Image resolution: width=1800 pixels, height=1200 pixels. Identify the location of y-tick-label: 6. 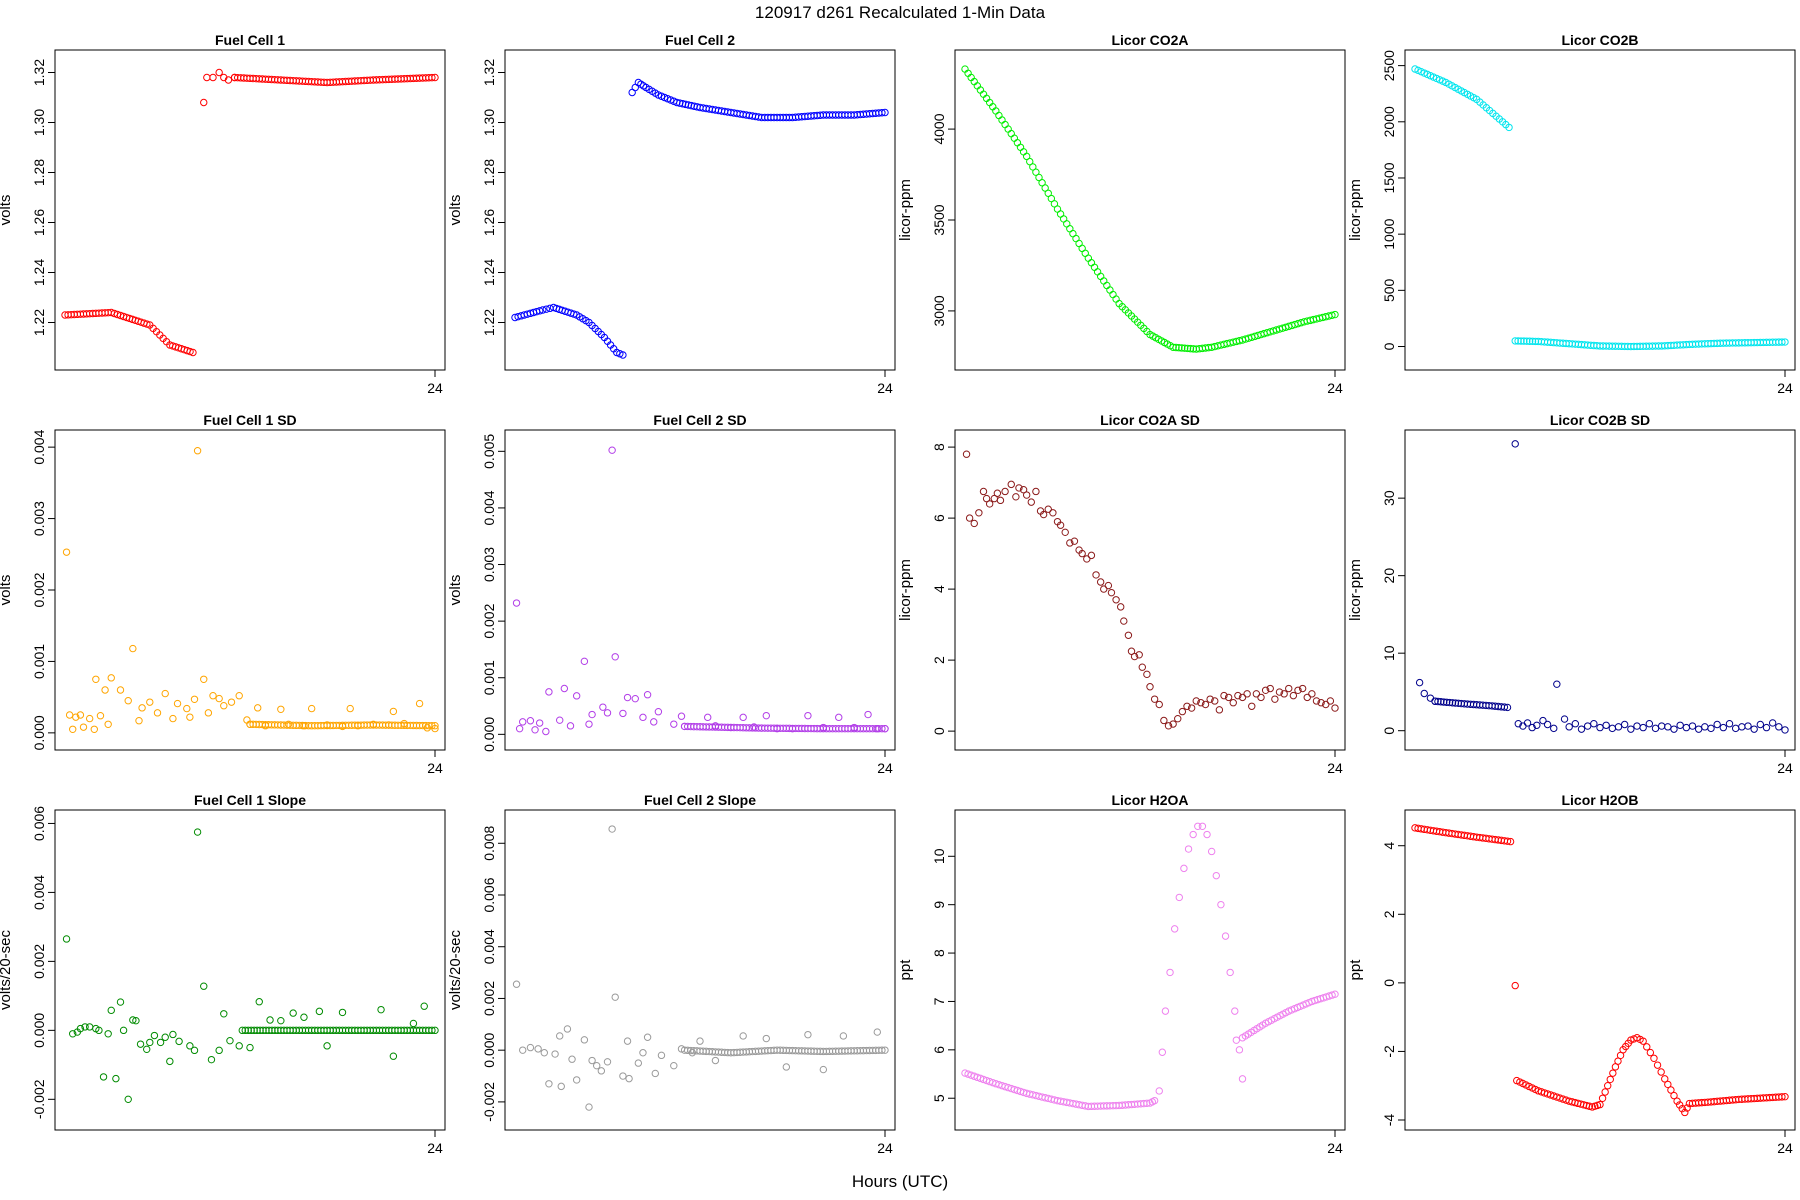
(939, 1050).